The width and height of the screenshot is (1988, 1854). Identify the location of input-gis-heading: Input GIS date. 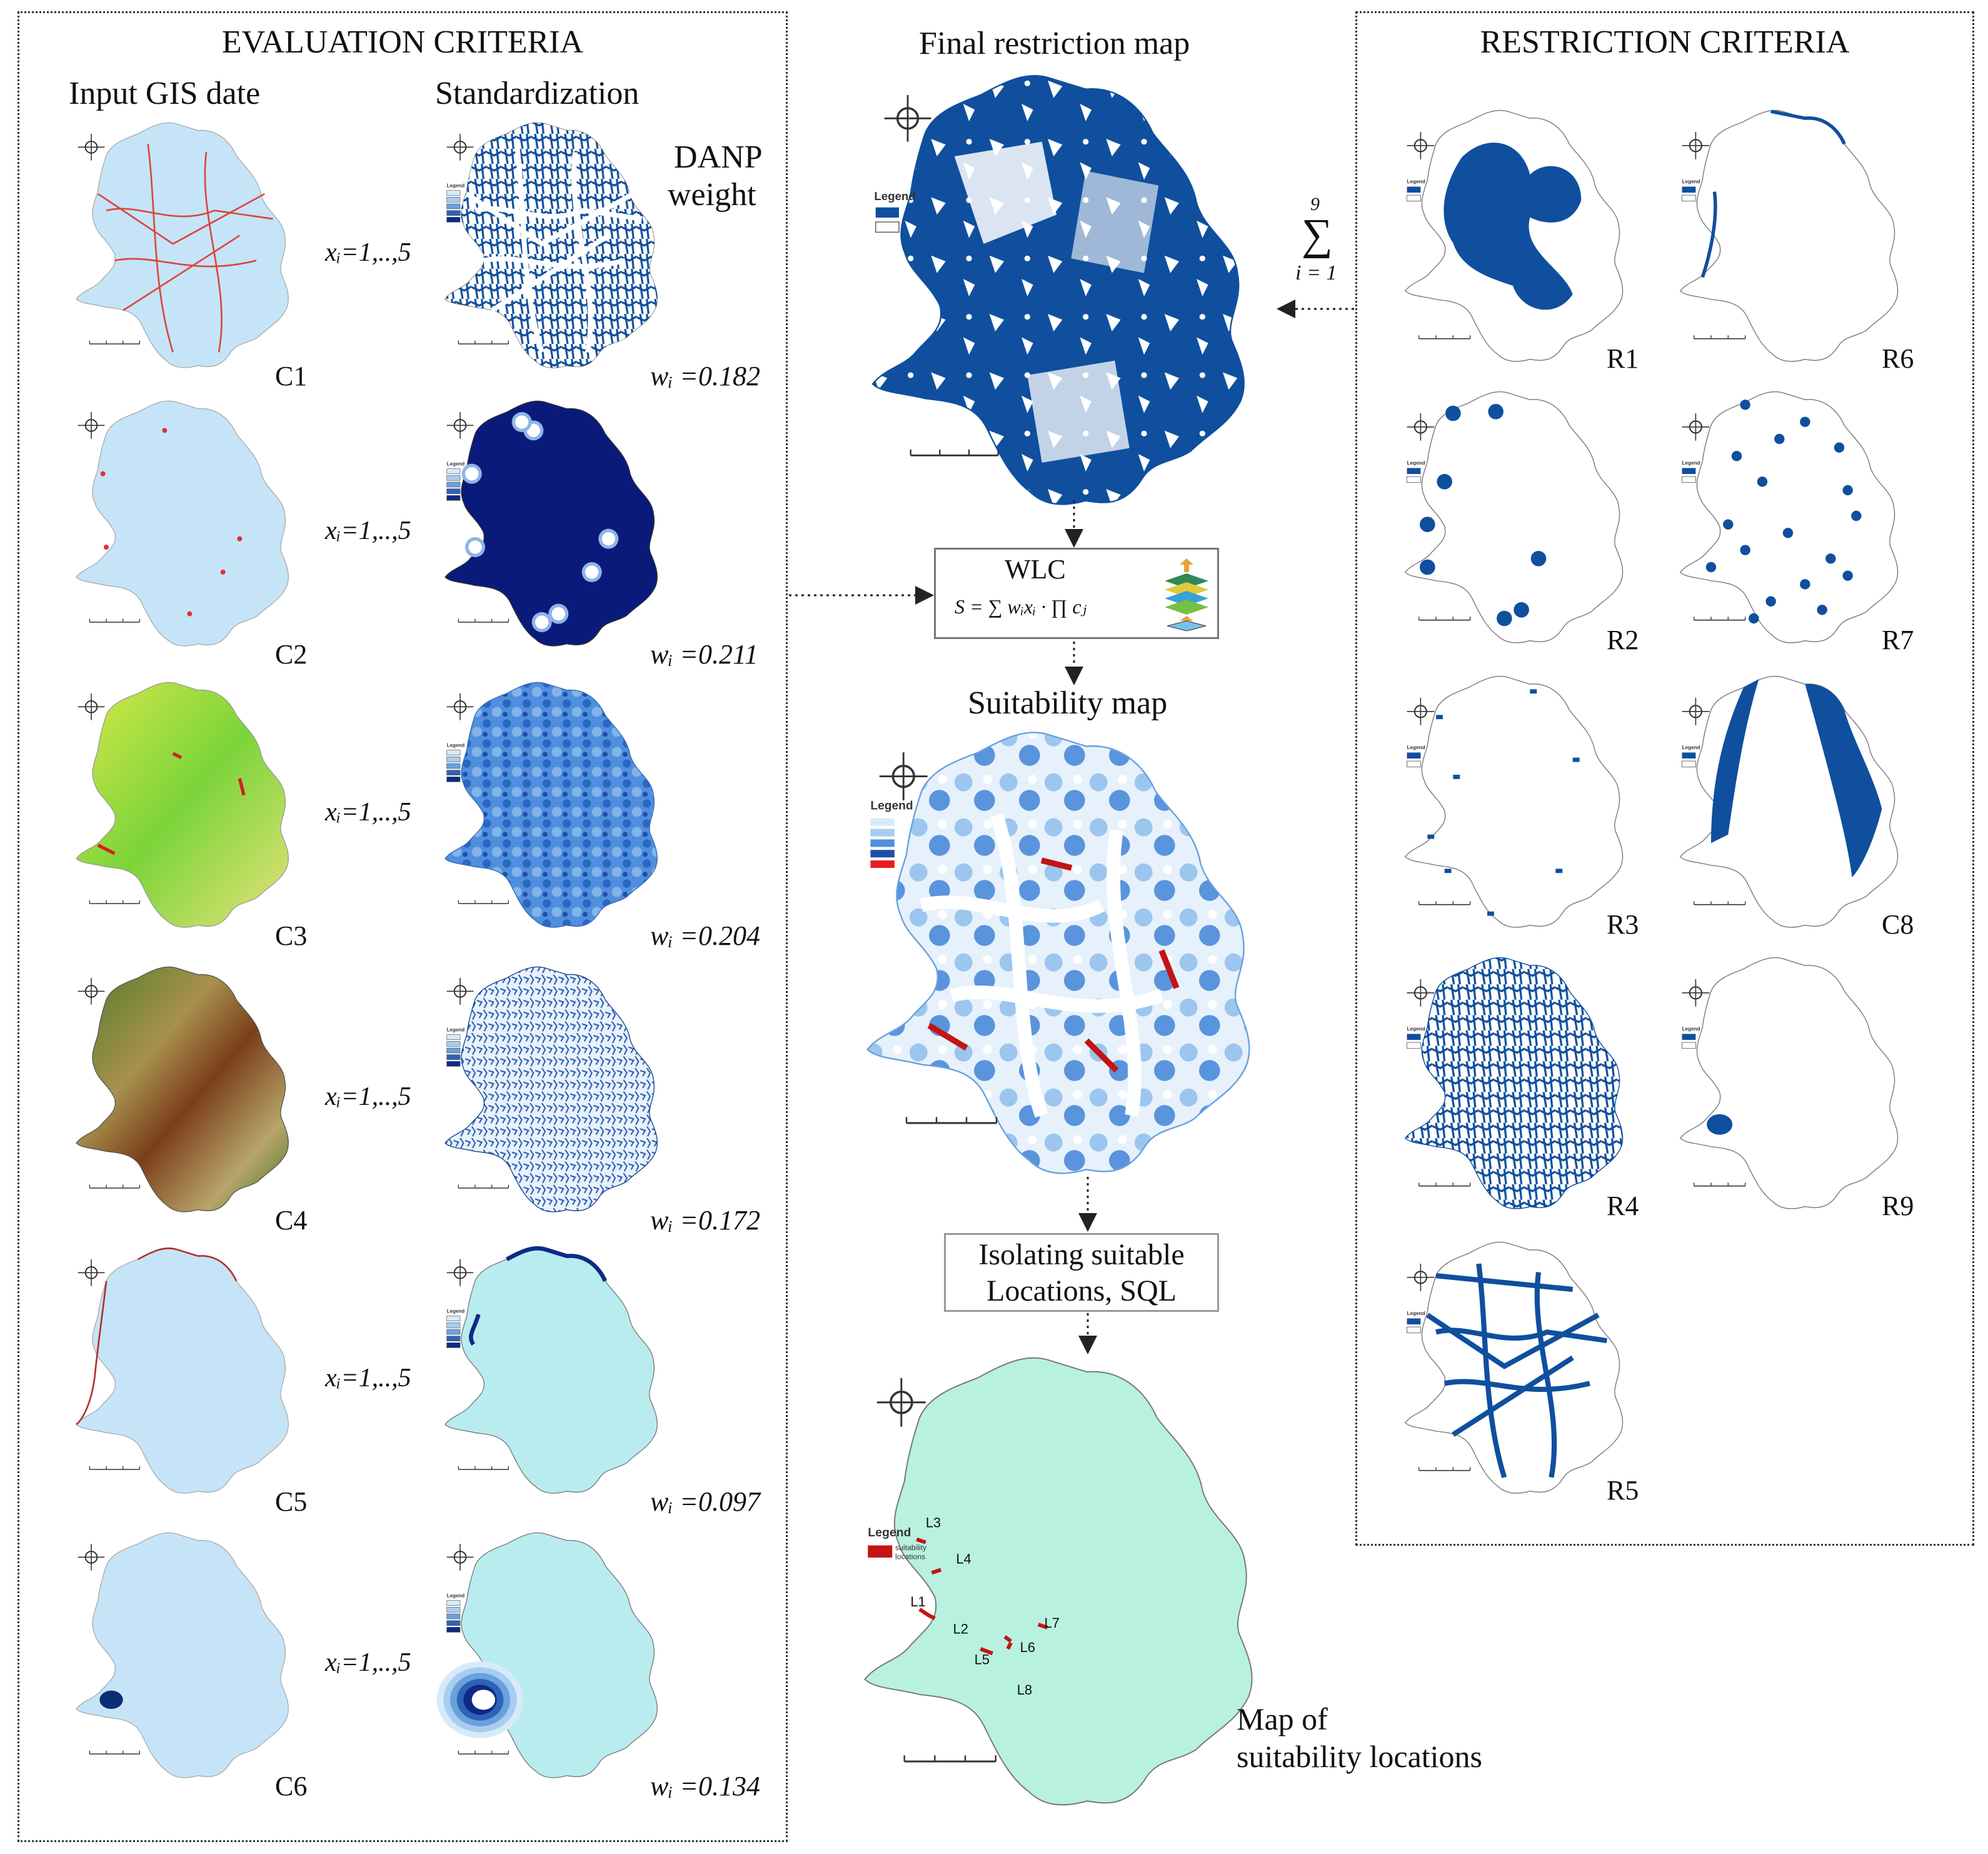
(165, 93).